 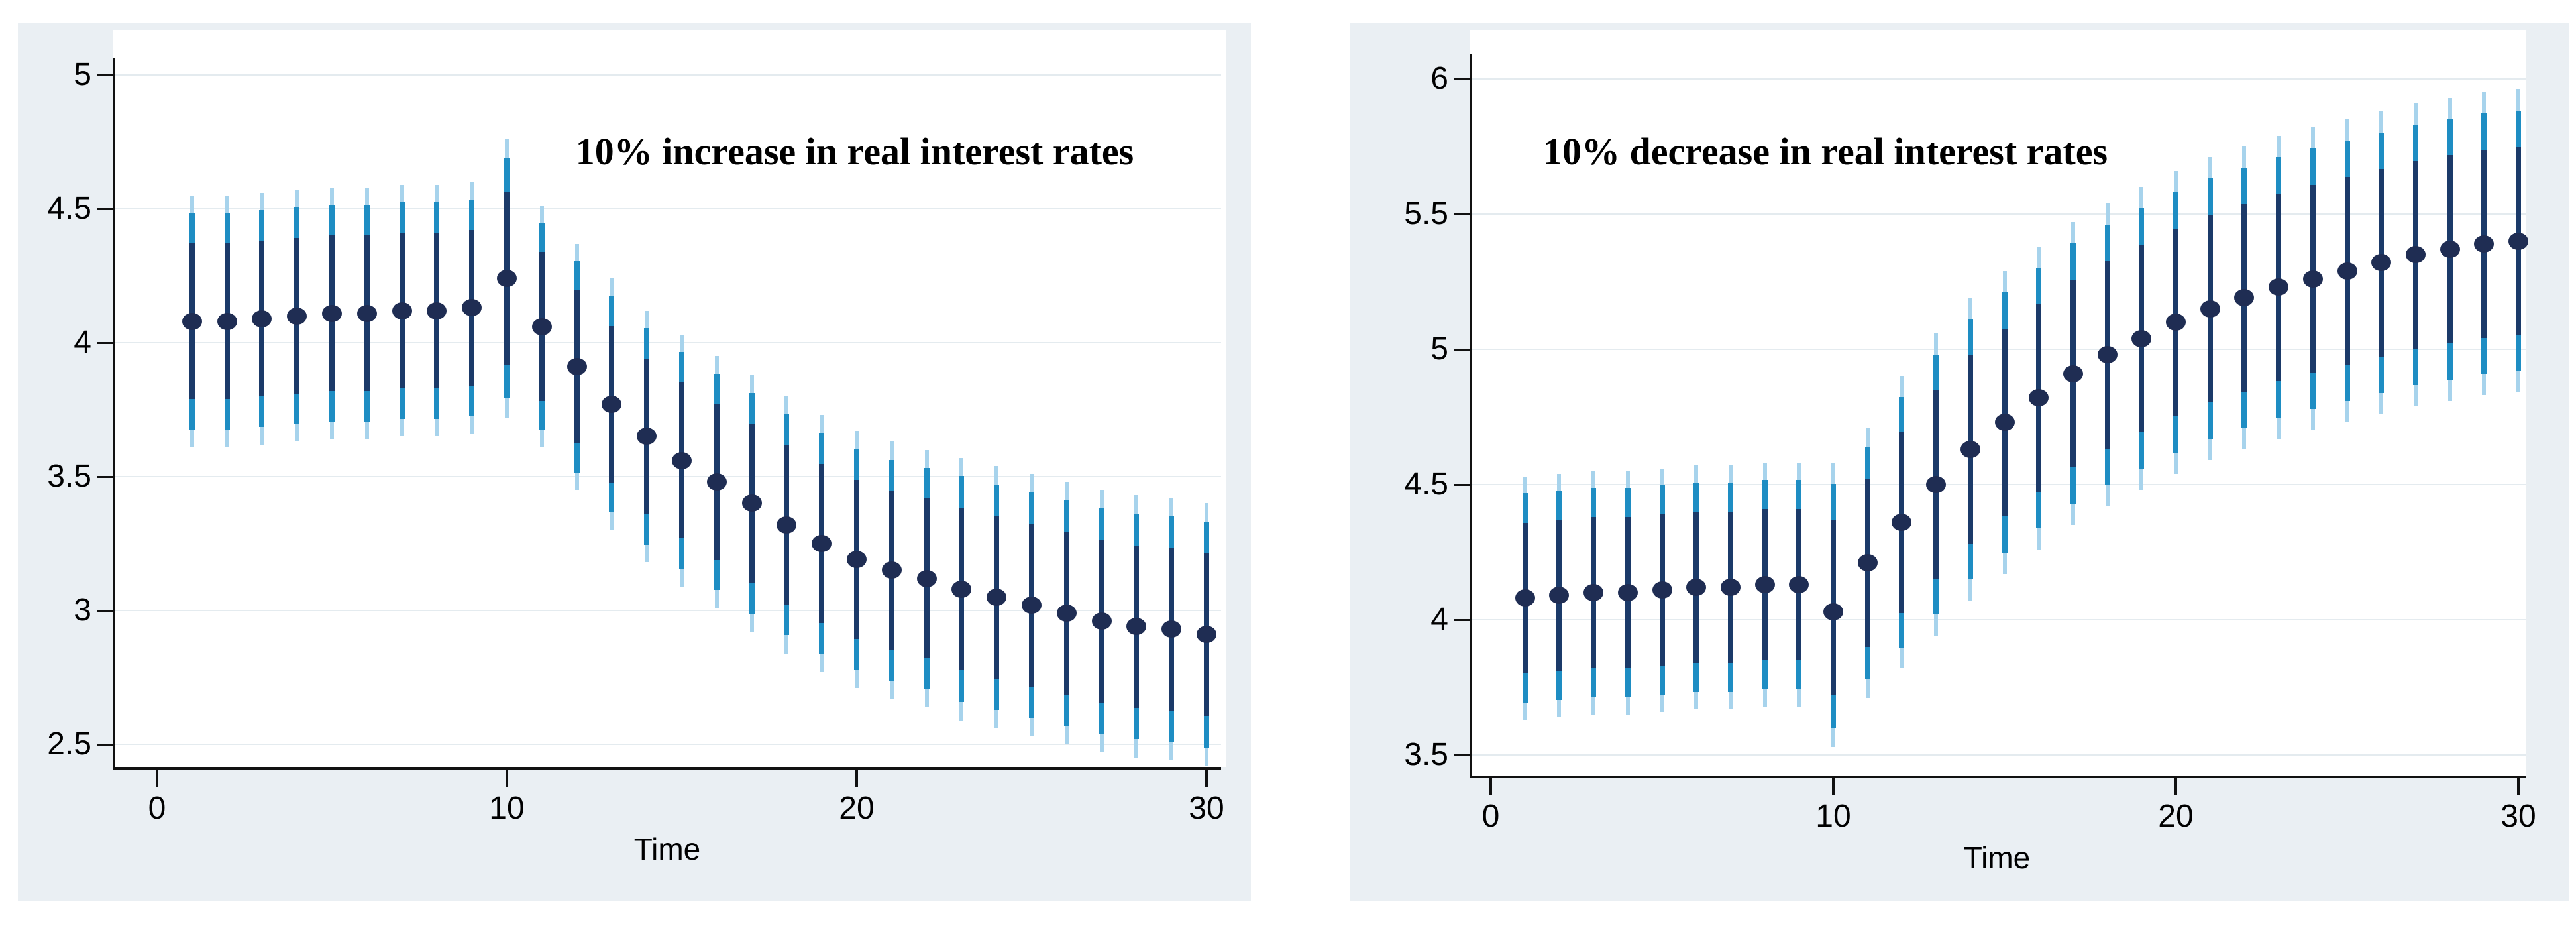 What do you see at coordinates (1439, 79) in the screenshot?
I see `y-tick-label: 6` at bounding box center [1439, 79].